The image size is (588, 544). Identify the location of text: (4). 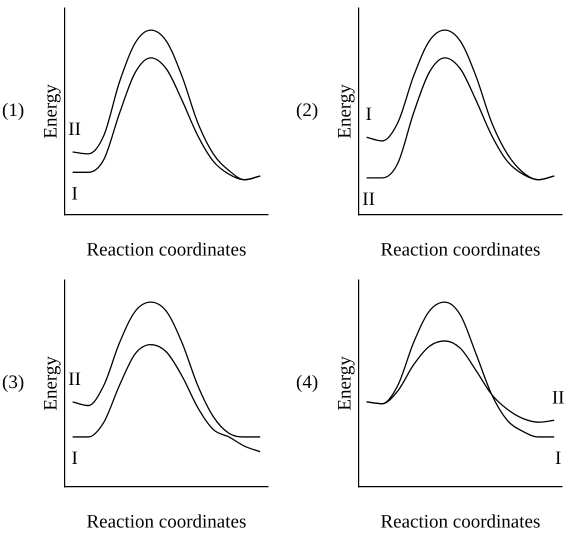
(307, 383).